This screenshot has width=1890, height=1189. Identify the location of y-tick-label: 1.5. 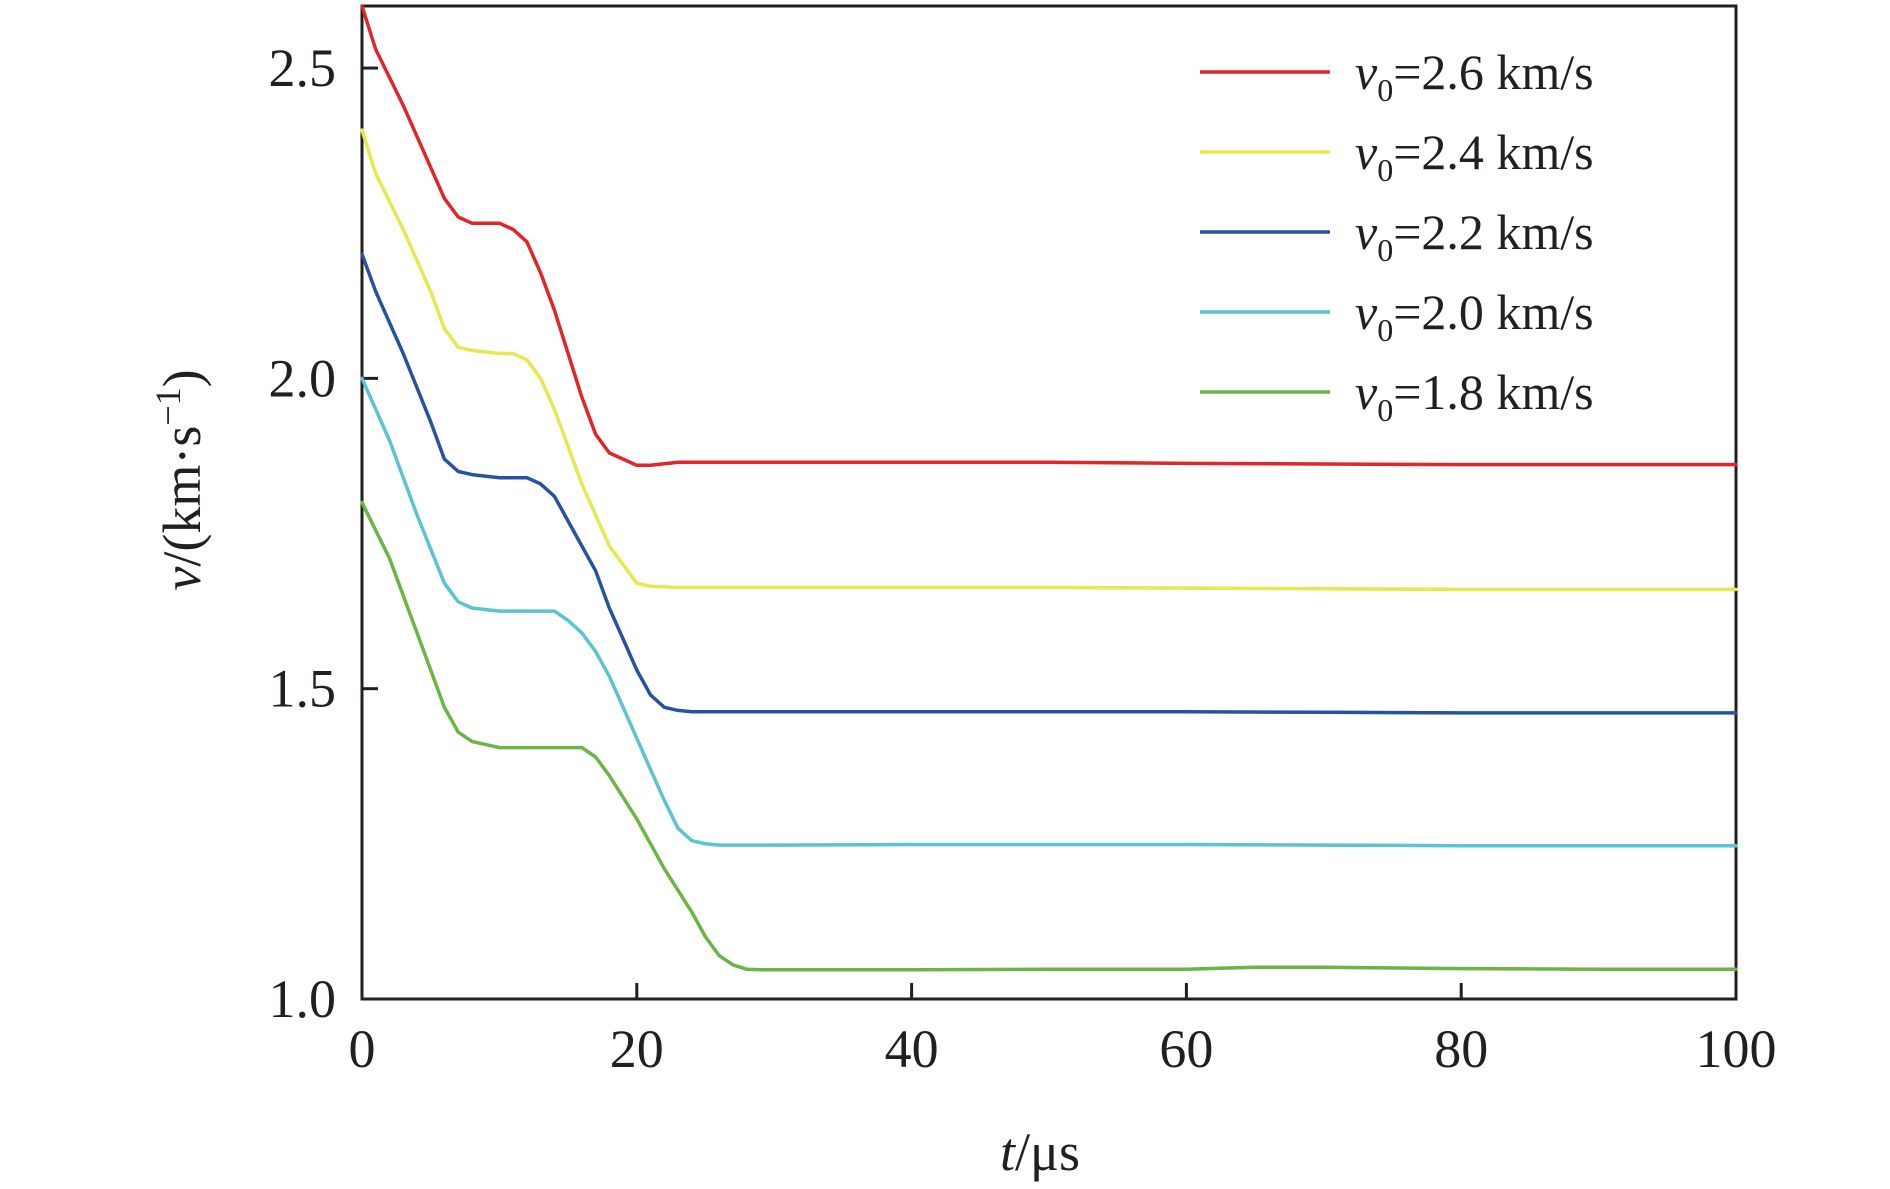
(303, 689).